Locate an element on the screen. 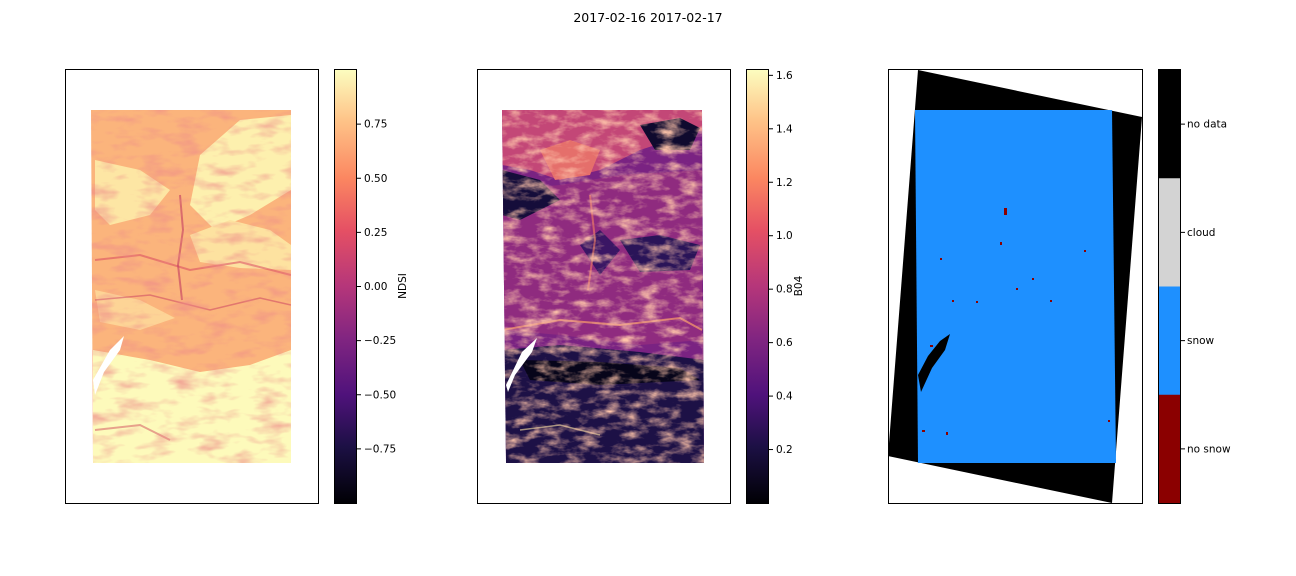  ndsi-colorbar-label: NDSI is located at coordinates (403, 286).